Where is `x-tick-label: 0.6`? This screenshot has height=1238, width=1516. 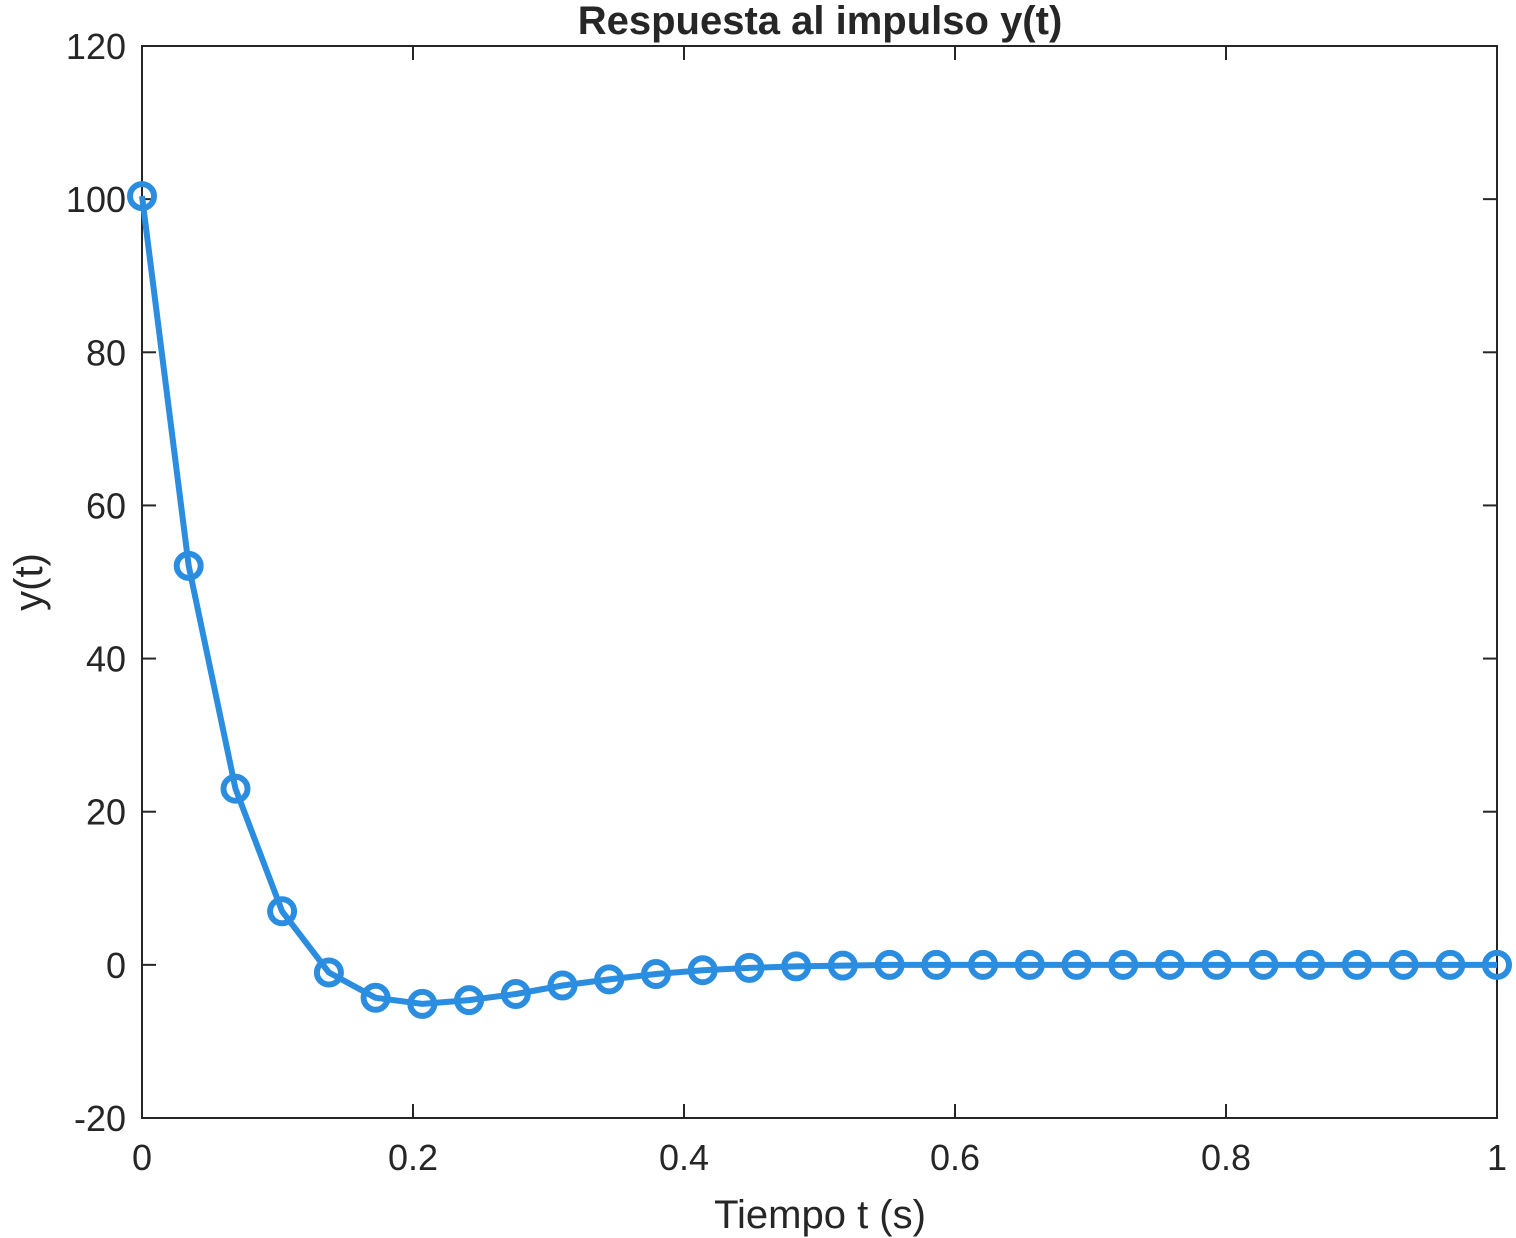
x-tick-label: 0.6 is located at coordinates (955, 1157).